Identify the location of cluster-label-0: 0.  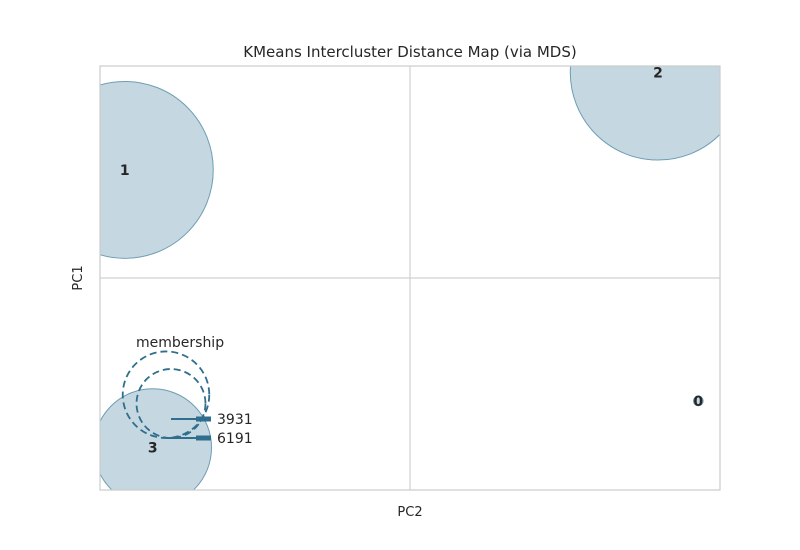
(698, 402).